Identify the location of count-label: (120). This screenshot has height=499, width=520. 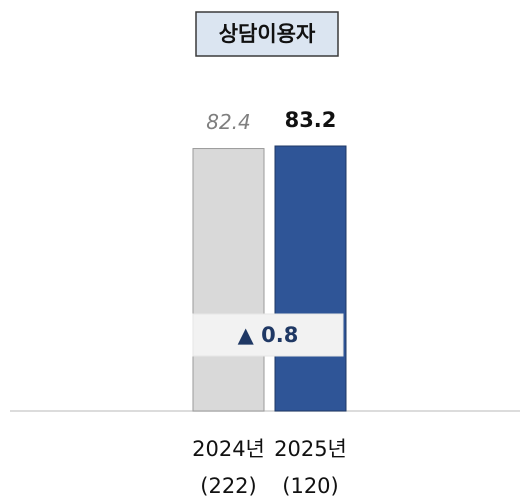
(310, 486).